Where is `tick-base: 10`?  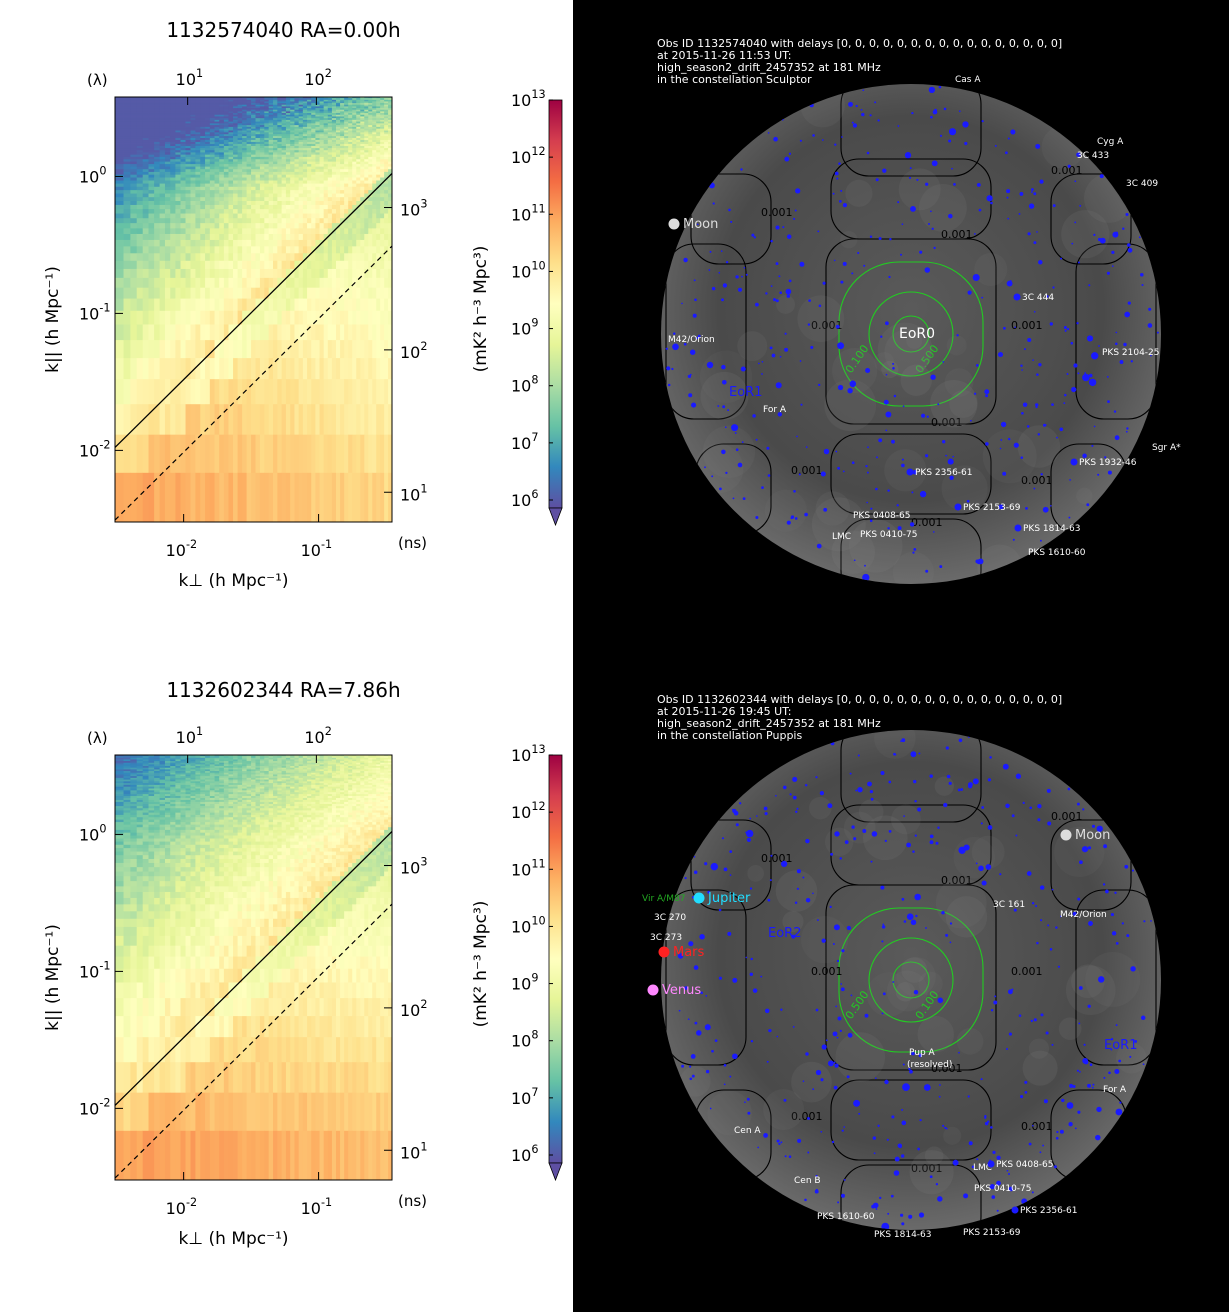
tick-base: 10 is located at coordinates (521, 500).